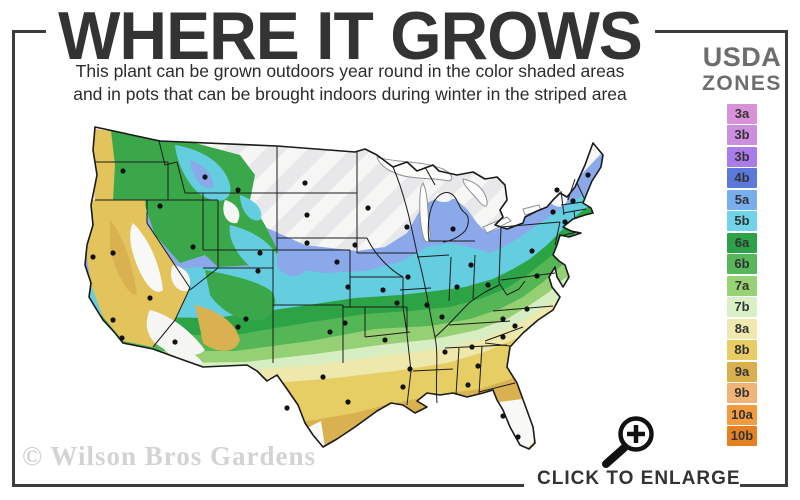  I want to click on legend-swatch-10b-15: 10b, so click(742, 436).